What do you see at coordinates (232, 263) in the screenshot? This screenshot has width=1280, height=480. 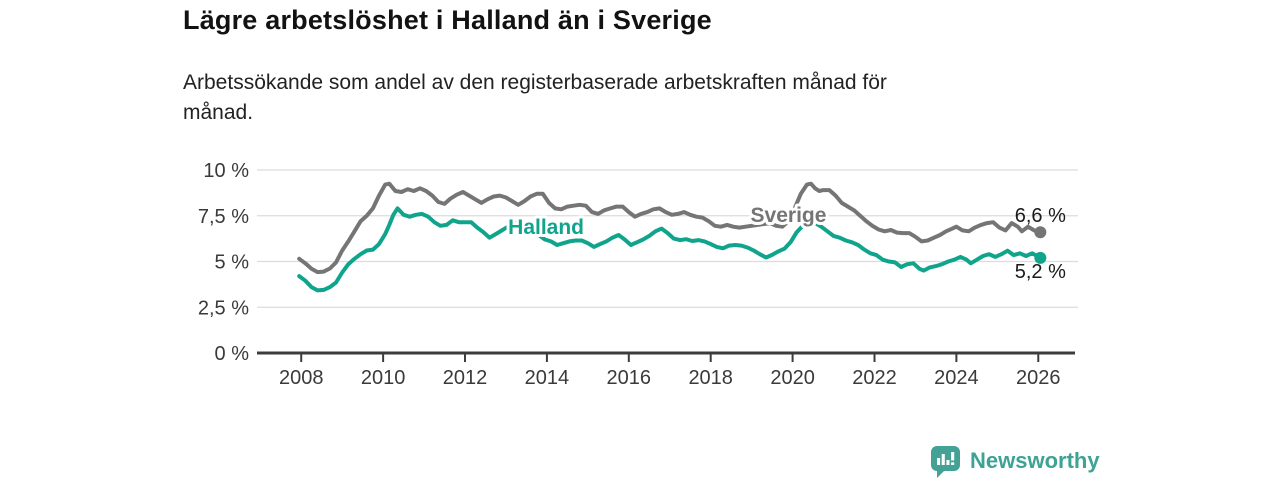 I see `y-tick-label: 5 %` at bounding box center [232, 263].